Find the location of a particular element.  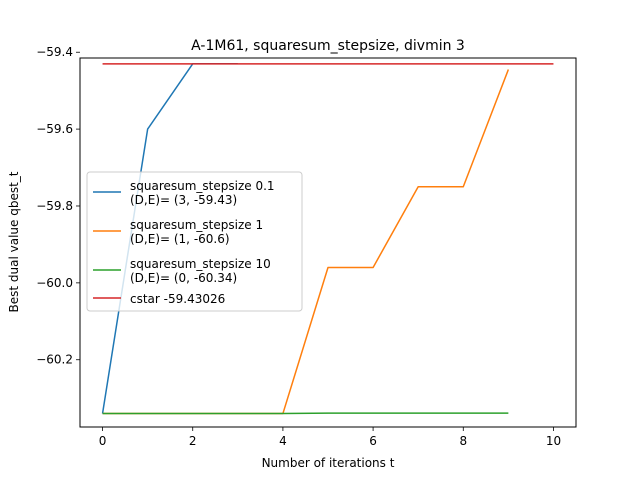

chart-title: A-1M61, squaresum_stepsize, divmin 3 is located at coordinates (328, 46).